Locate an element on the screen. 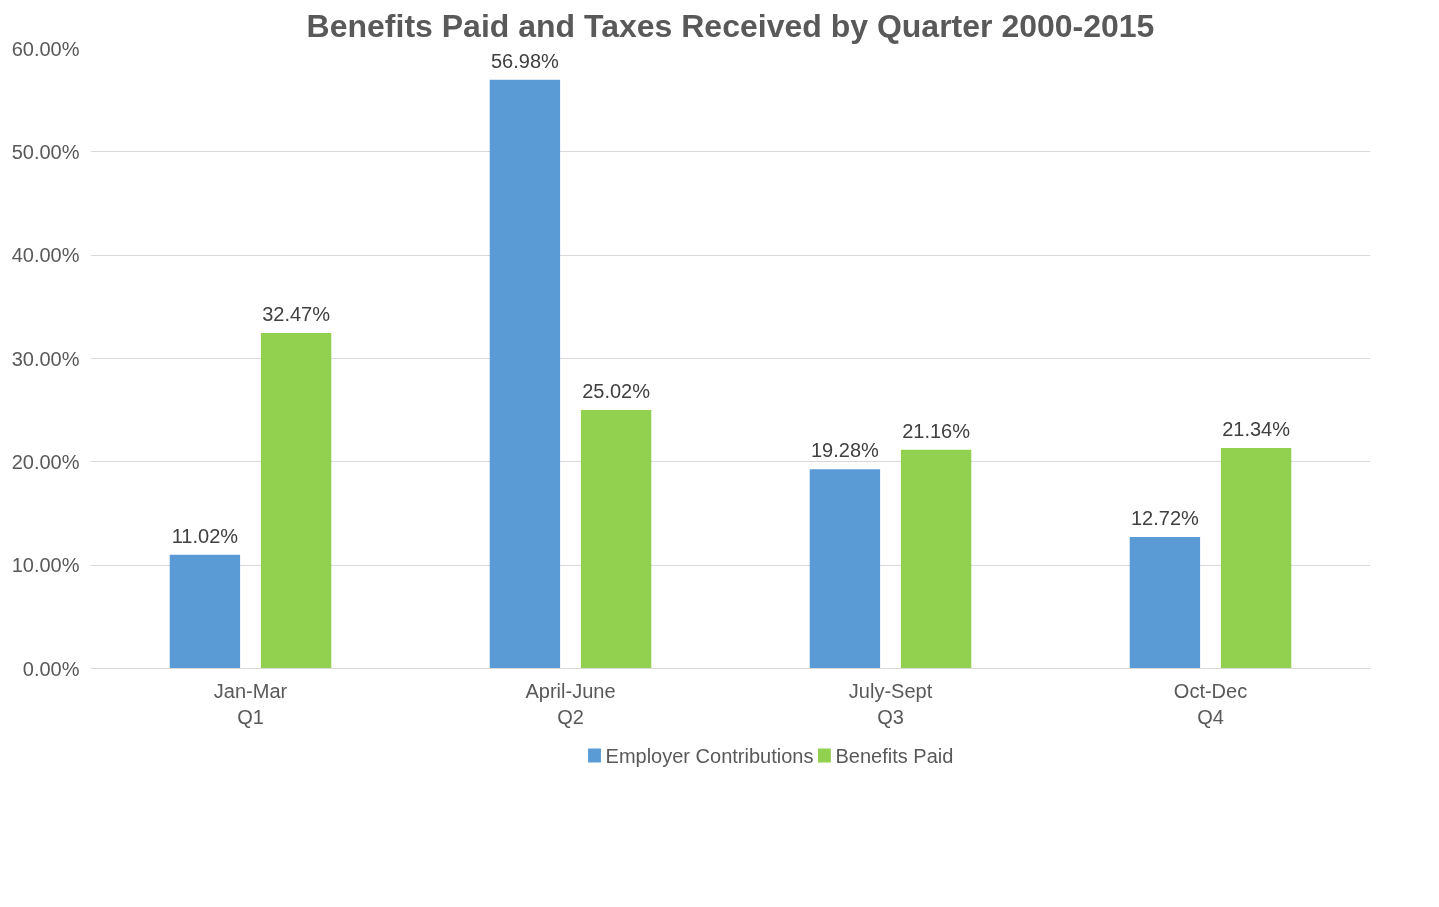  data-label: 19.28% is located at coordinates (845, 450).